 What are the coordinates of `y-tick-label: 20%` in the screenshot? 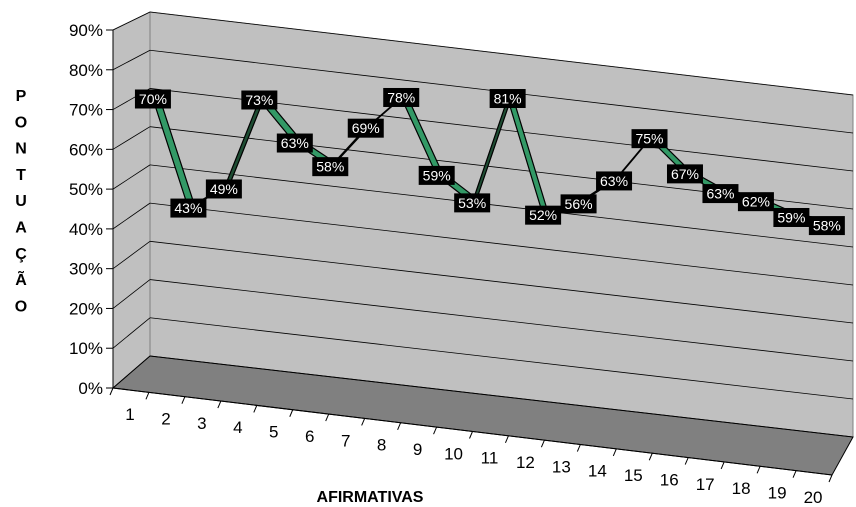 It's located at (86, 308).